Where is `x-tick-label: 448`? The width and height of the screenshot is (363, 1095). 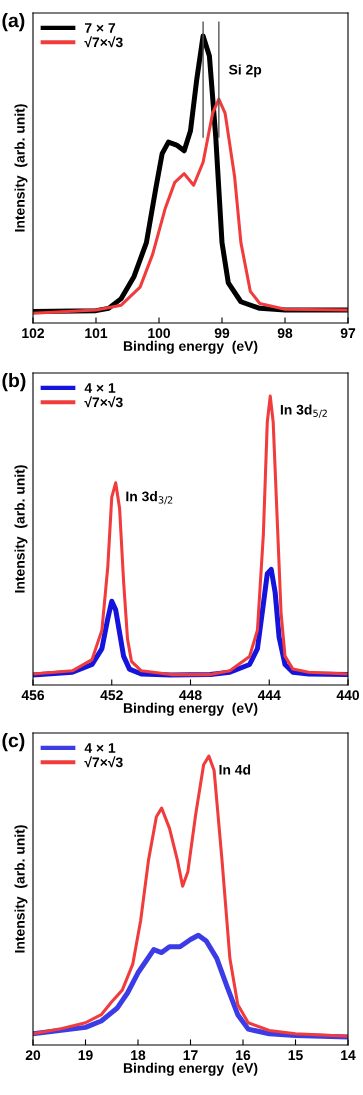
x-tick-label: 448 is located at coordinates (190, 695).